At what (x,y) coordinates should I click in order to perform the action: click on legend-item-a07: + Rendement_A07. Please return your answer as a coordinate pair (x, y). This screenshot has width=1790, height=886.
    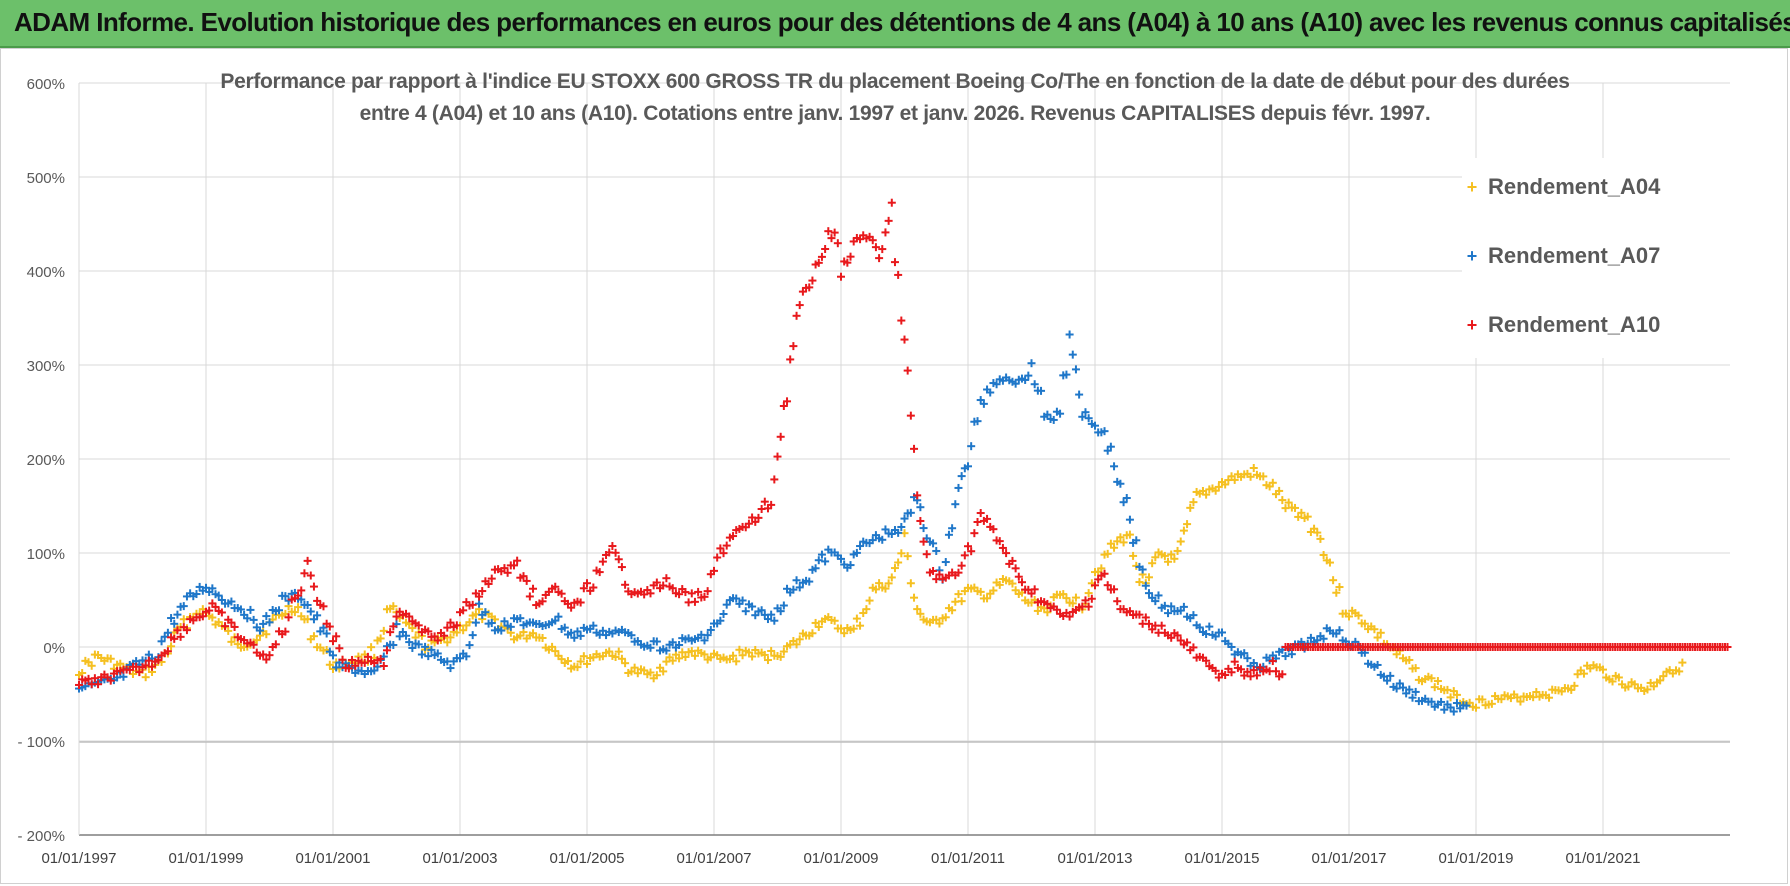
    Looking at the image, I should click on (1561, 256).